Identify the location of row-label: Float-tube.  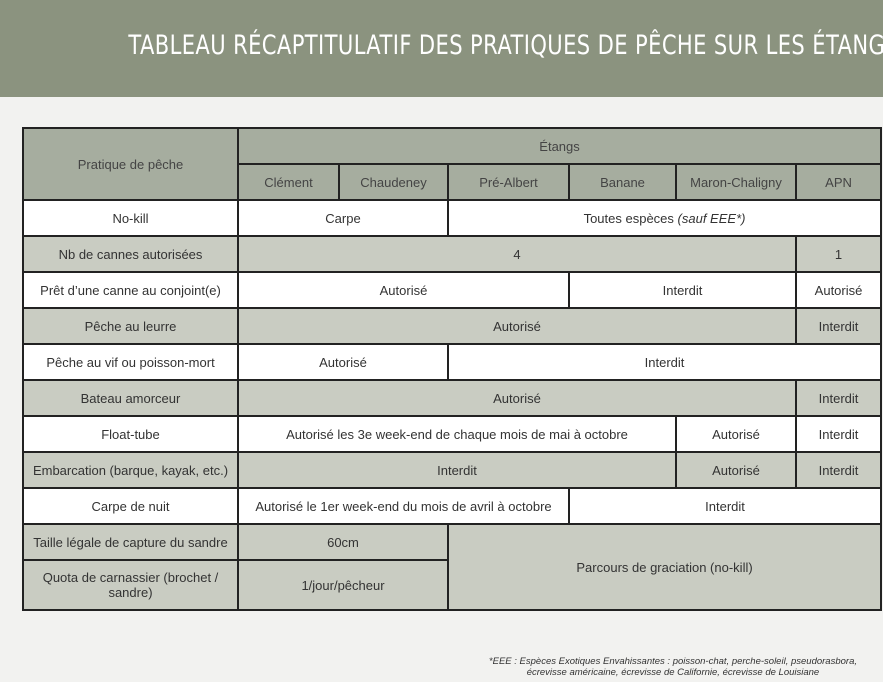
(130, 434).